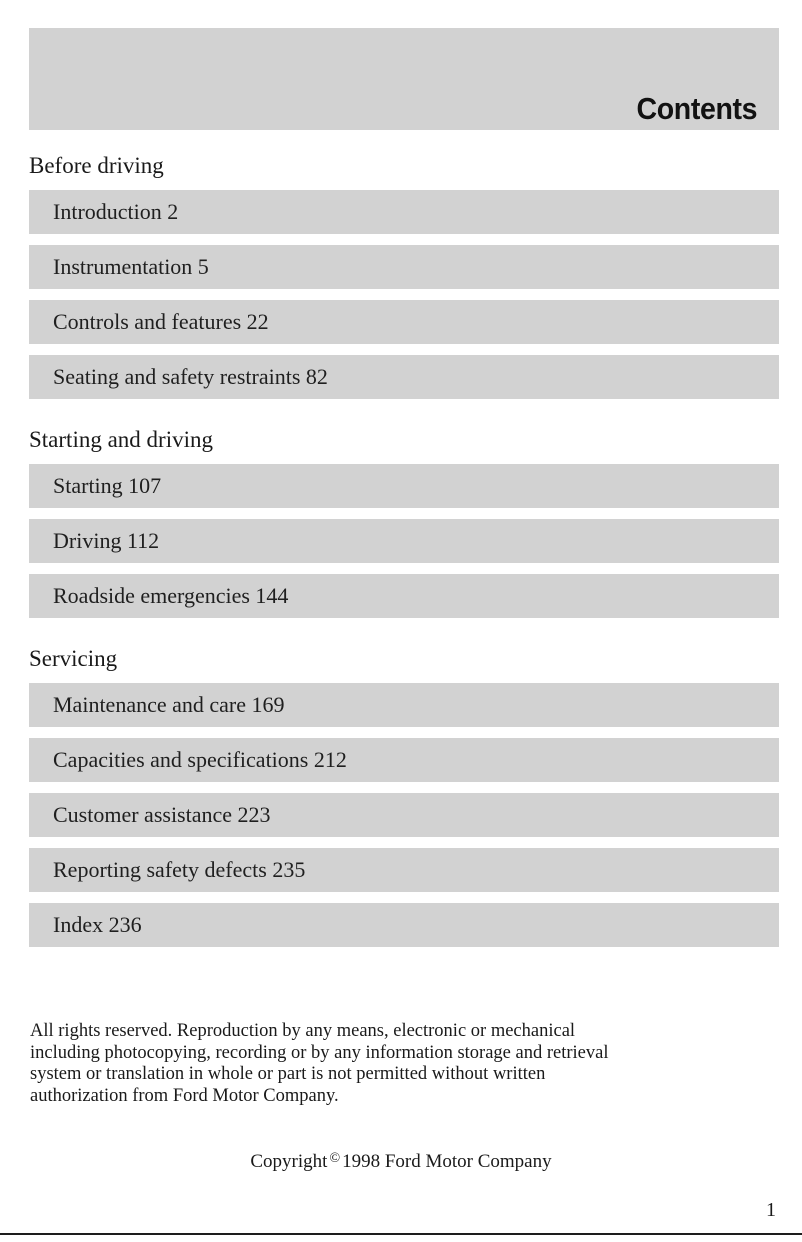  Describe the element at coordinates (404, 79) in the screenshot. I see `contents-header-band: Contents` at that location.